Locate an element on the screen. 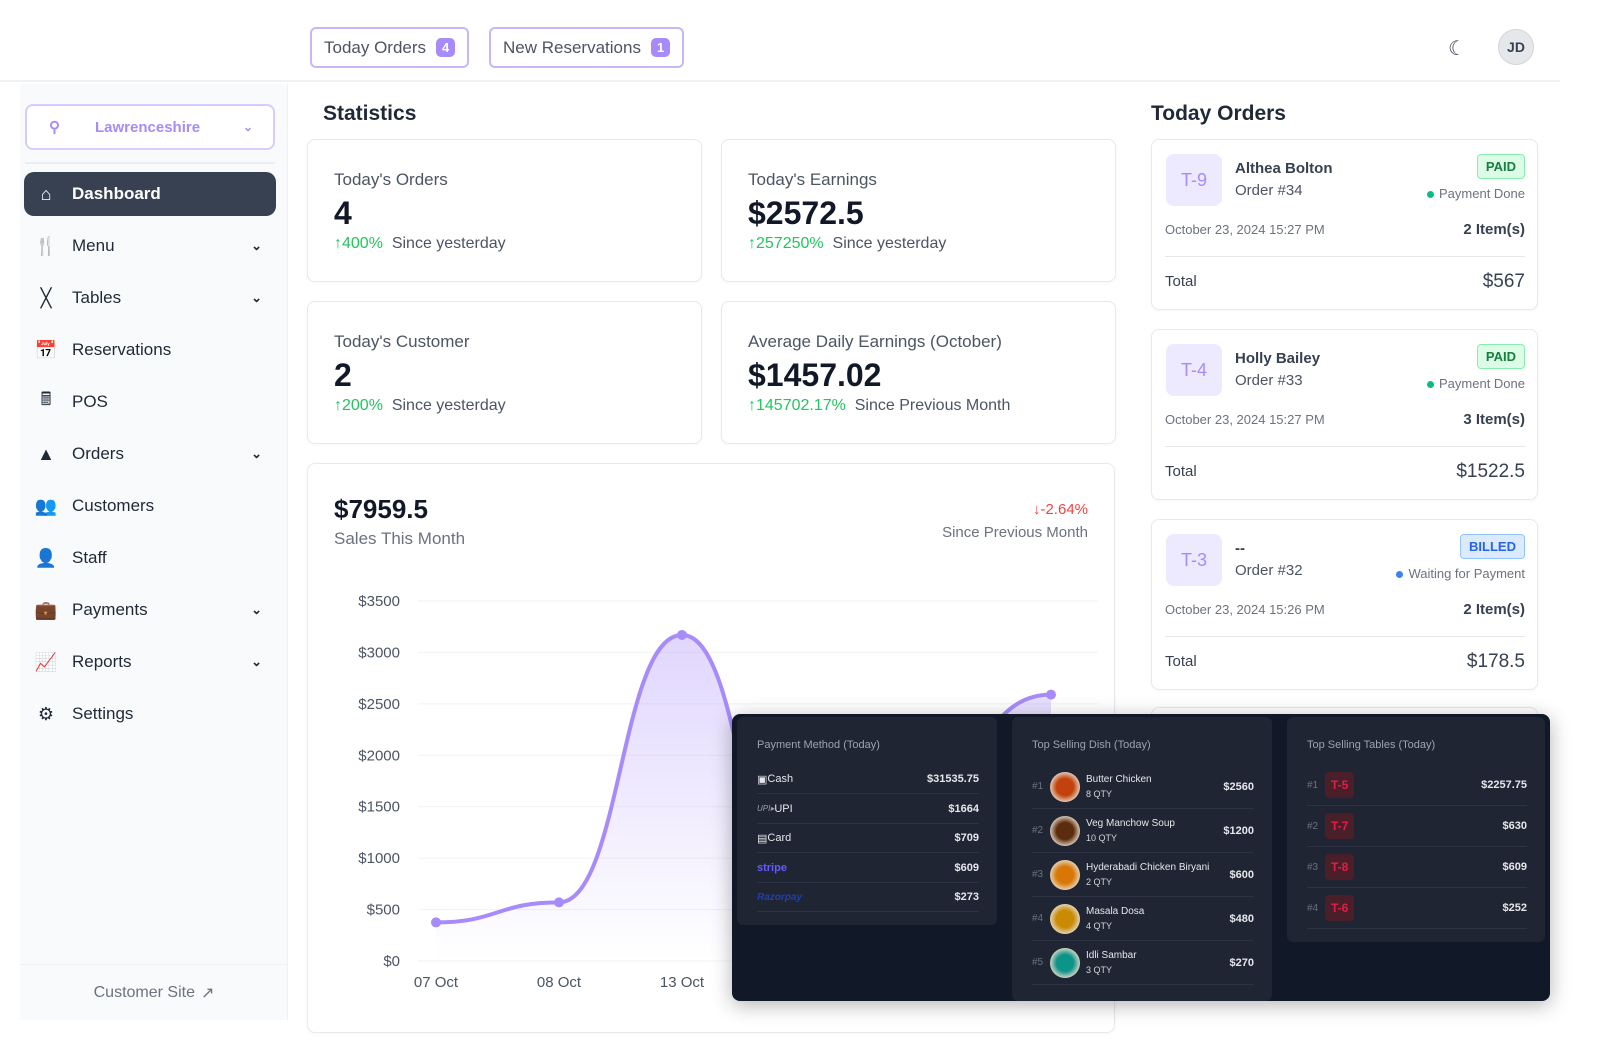 The image size is (1600, 1046). sidebar-item-dashboard: ⌂ Dashboard is located at coordinates (150, 194).